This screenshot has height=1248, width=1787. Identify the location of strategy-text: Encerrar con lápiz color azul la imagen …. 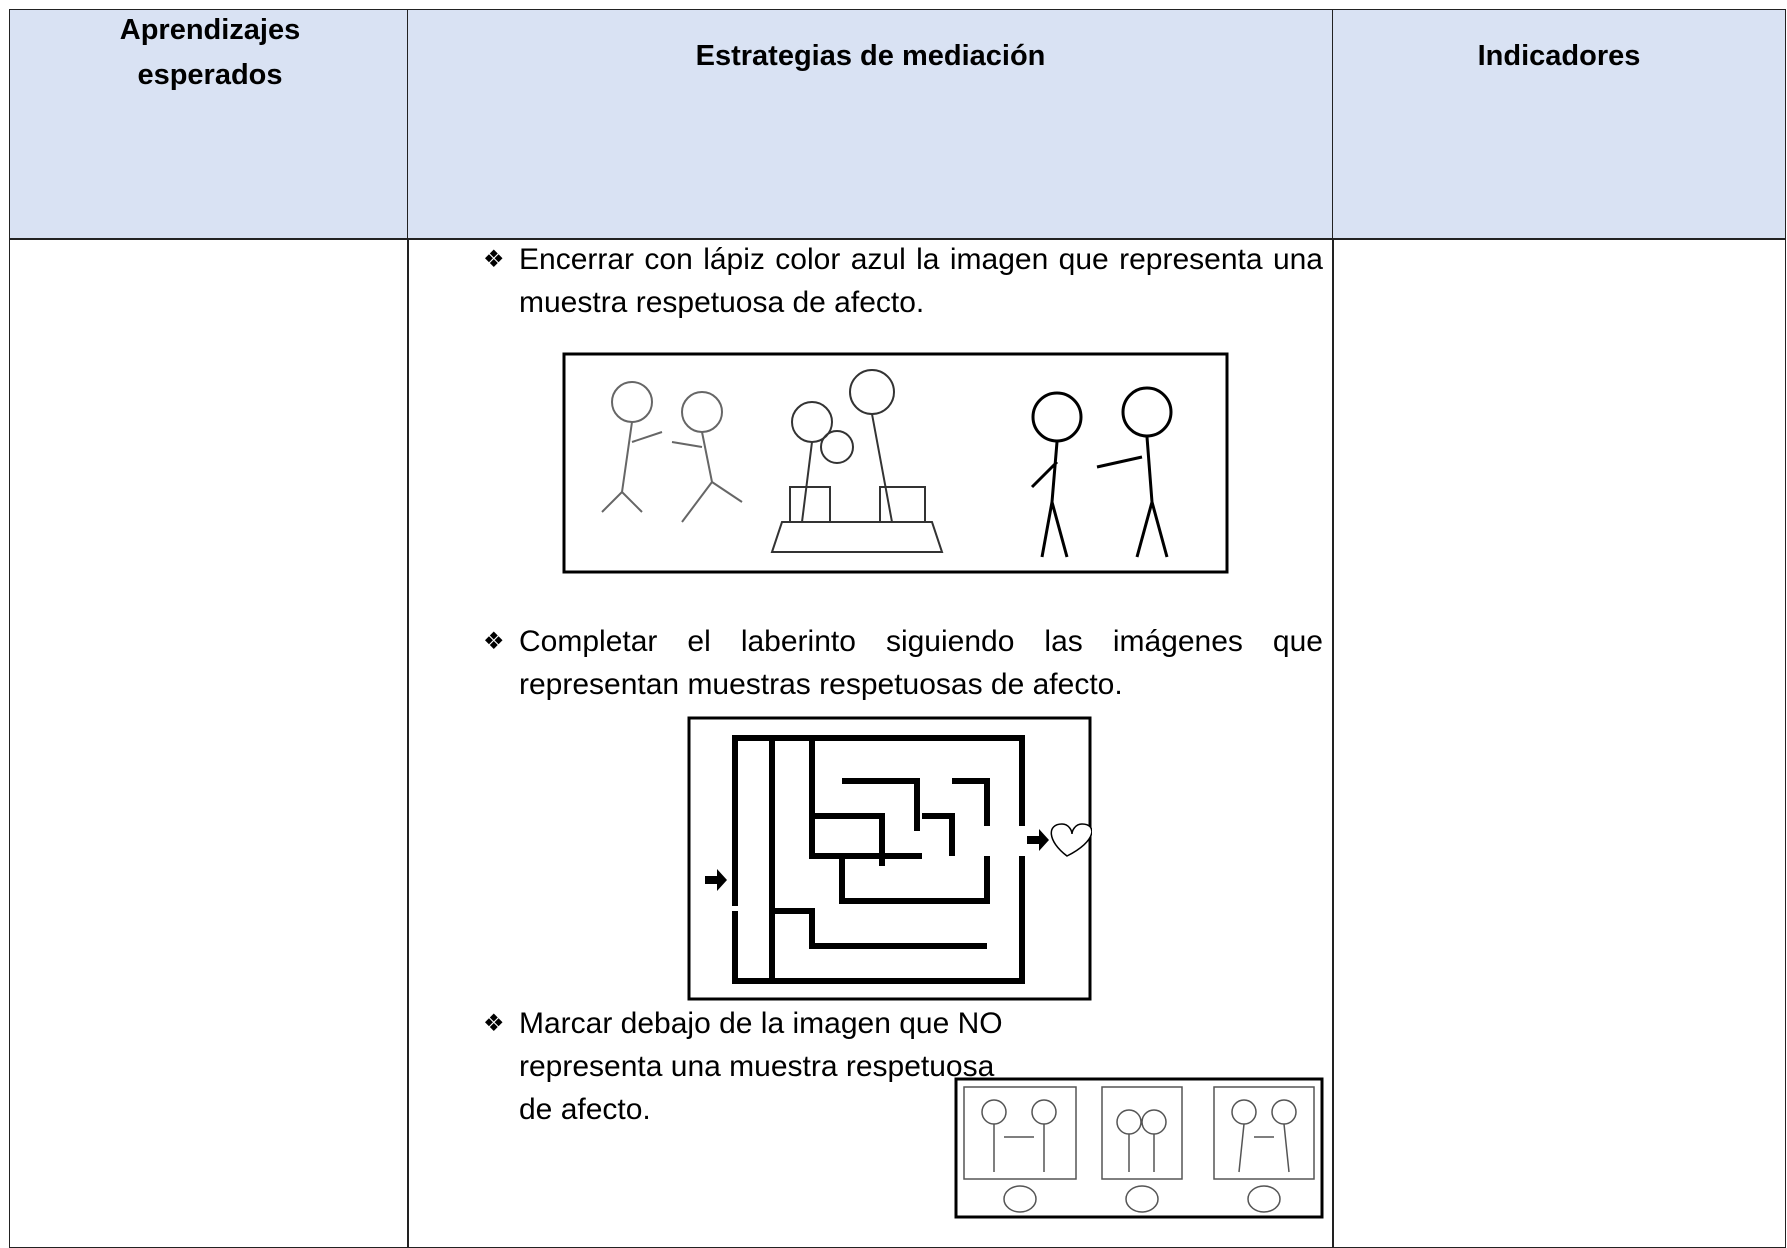
(921, 281).